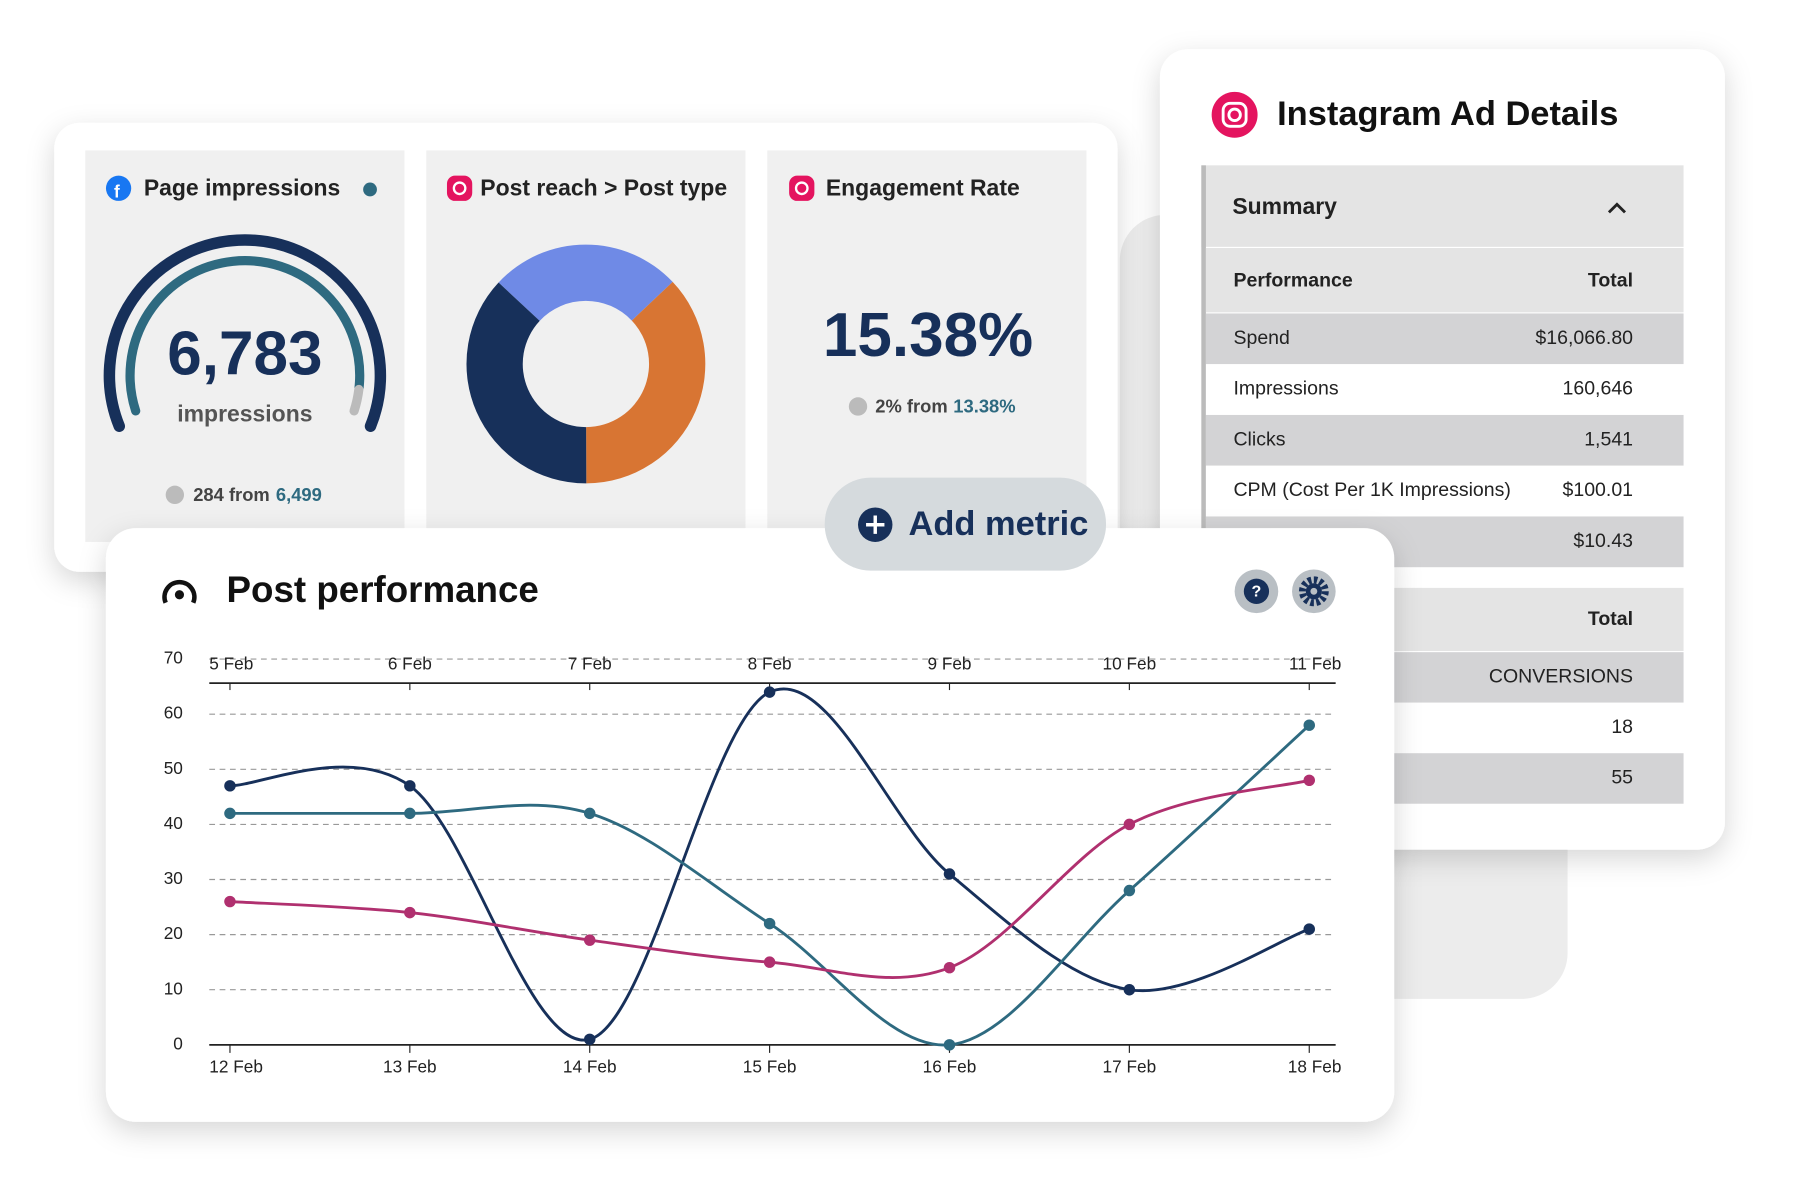  What do you see at coordinates (590, 663) in the screenshot?
I see `top-tick-label: 7 Feb` at bounding box center [590, 663].